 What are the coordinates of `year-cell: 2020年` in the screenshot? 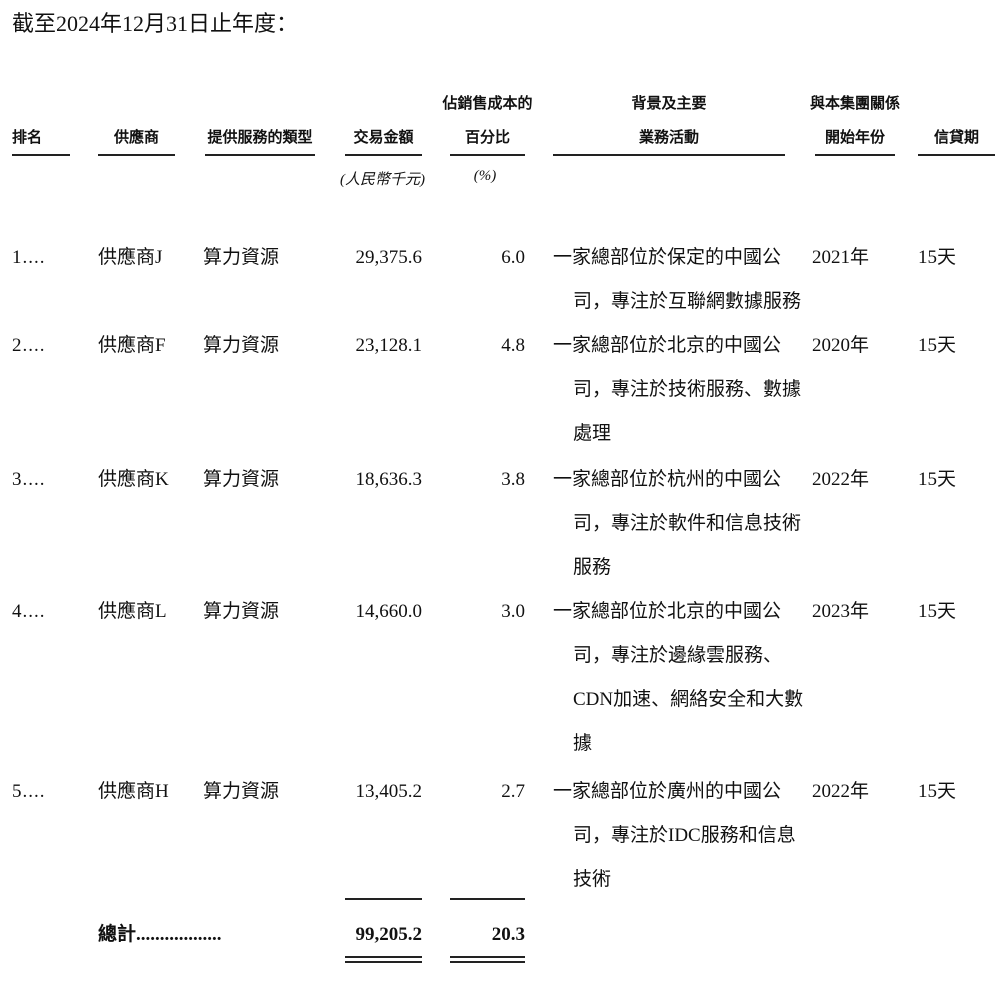 It's located at (841, 345).